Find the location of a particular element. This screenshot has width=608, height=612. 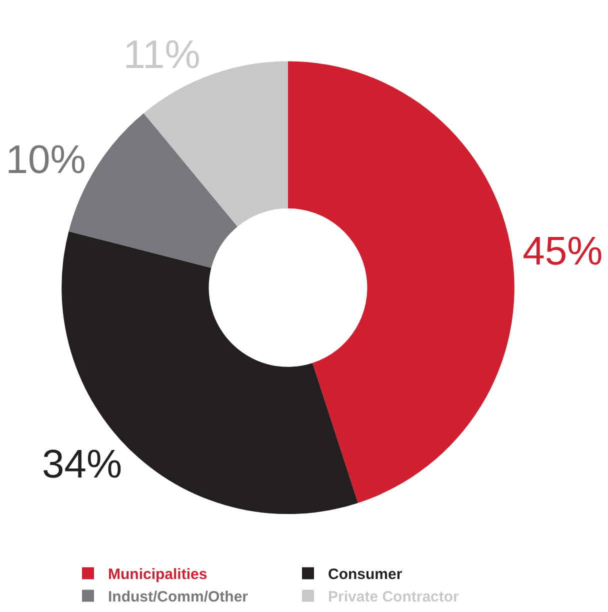

data-label: 10% is located at coordinates (46, 160).